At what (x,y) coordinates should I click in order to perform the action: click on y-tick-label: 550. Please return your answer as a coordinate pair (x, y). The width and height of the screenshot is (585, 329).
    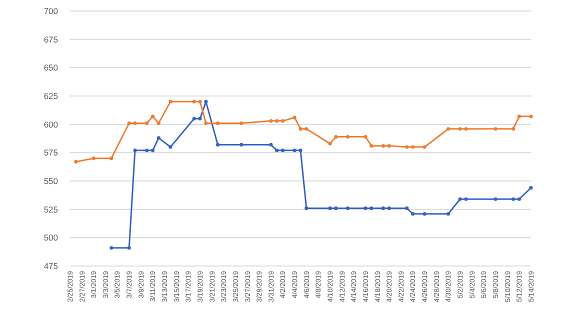
    Looking at the image, I should click on (51, 181).